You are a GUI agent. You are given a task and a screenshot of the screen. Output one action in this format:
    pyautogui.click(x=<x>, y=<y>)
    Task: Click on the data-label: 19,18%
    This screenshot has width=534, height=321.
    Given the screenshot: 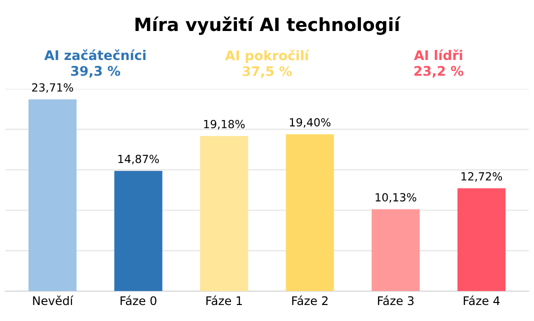 What is the action you would take?
    pyautogui.click(x=224, y=125)
    